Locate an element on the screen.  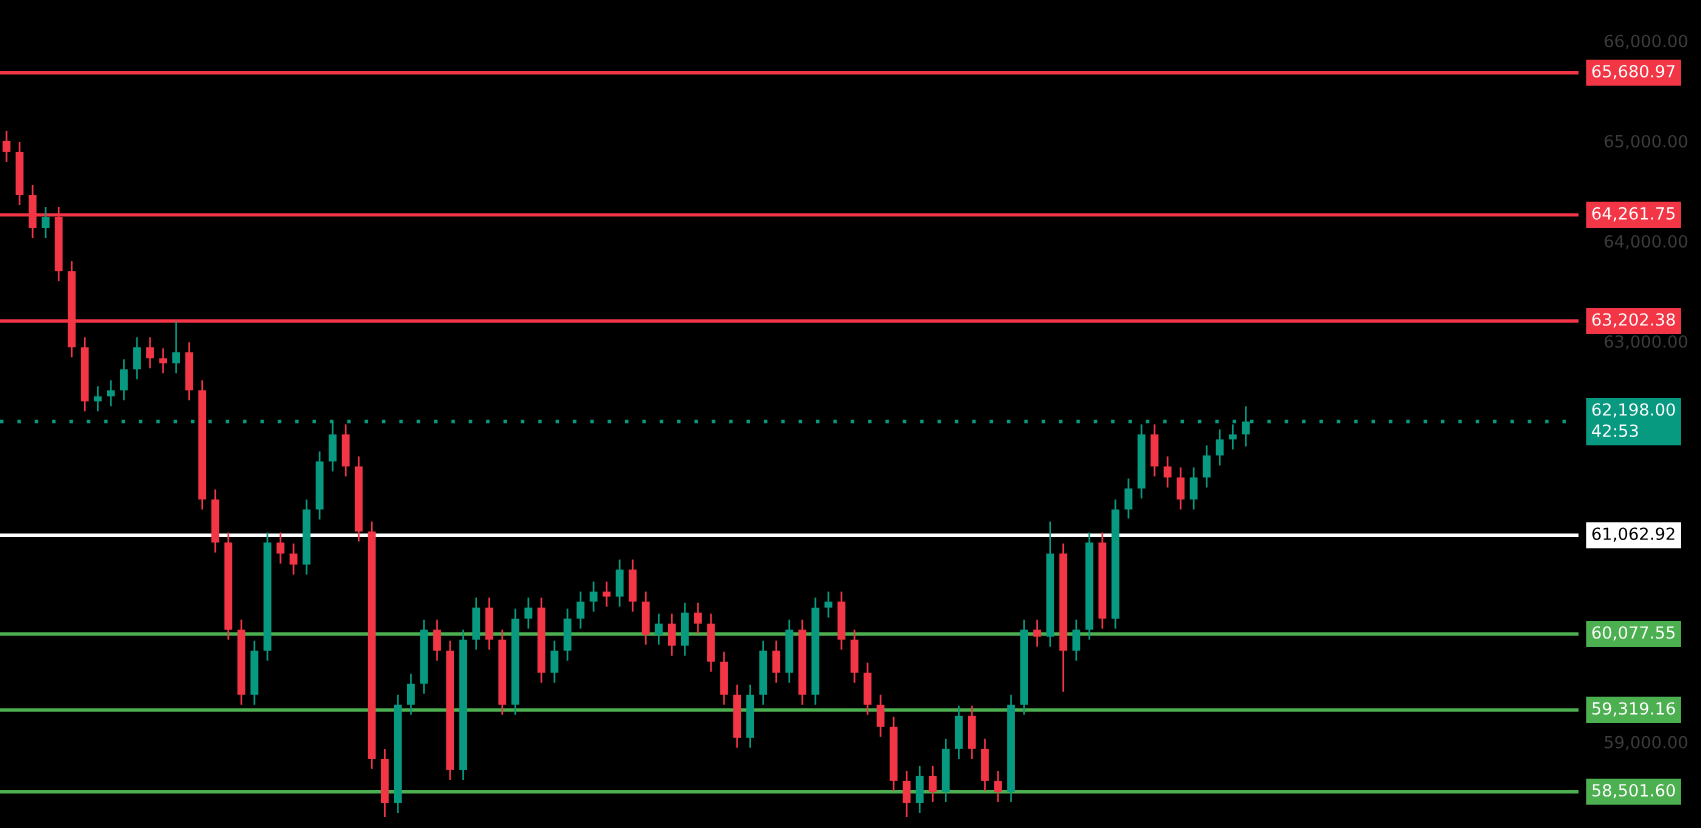
y-tick-label: 66,000.00 is located at coordinates (1646, 42).